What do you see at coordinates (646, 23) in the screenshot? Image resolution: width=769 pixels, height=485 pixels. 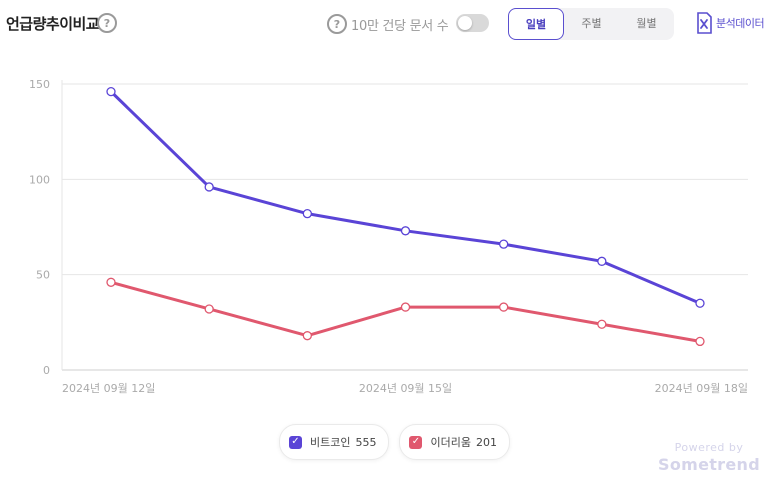 I see `period-monthly-button: 월별` at bounding box center [646, 23].